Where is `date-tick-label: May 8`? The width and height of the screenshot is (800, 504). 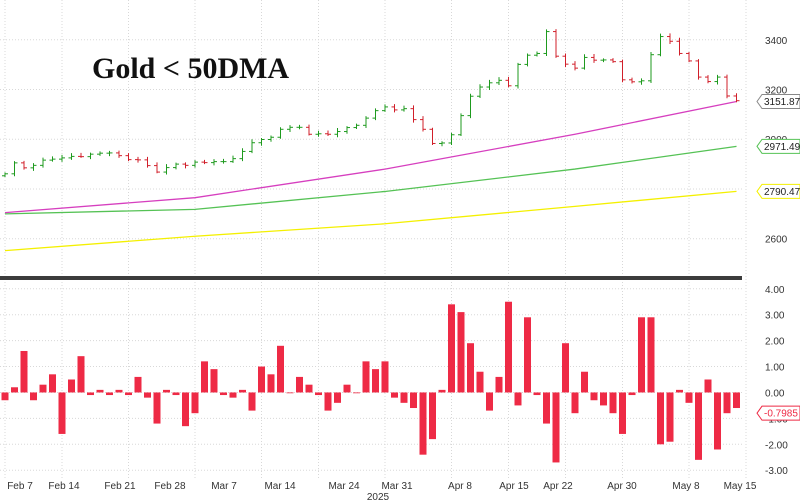
date-tick-label: May 8 is located at coordinates (686, 486).